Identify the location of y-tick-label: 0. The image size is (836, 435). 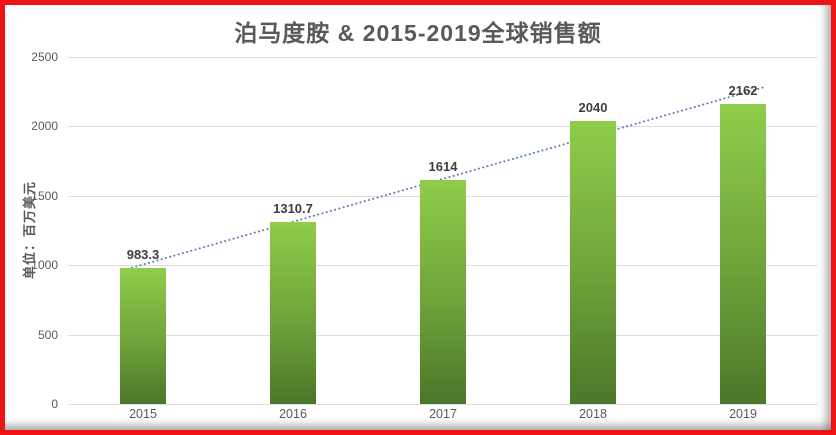
(54, 404).